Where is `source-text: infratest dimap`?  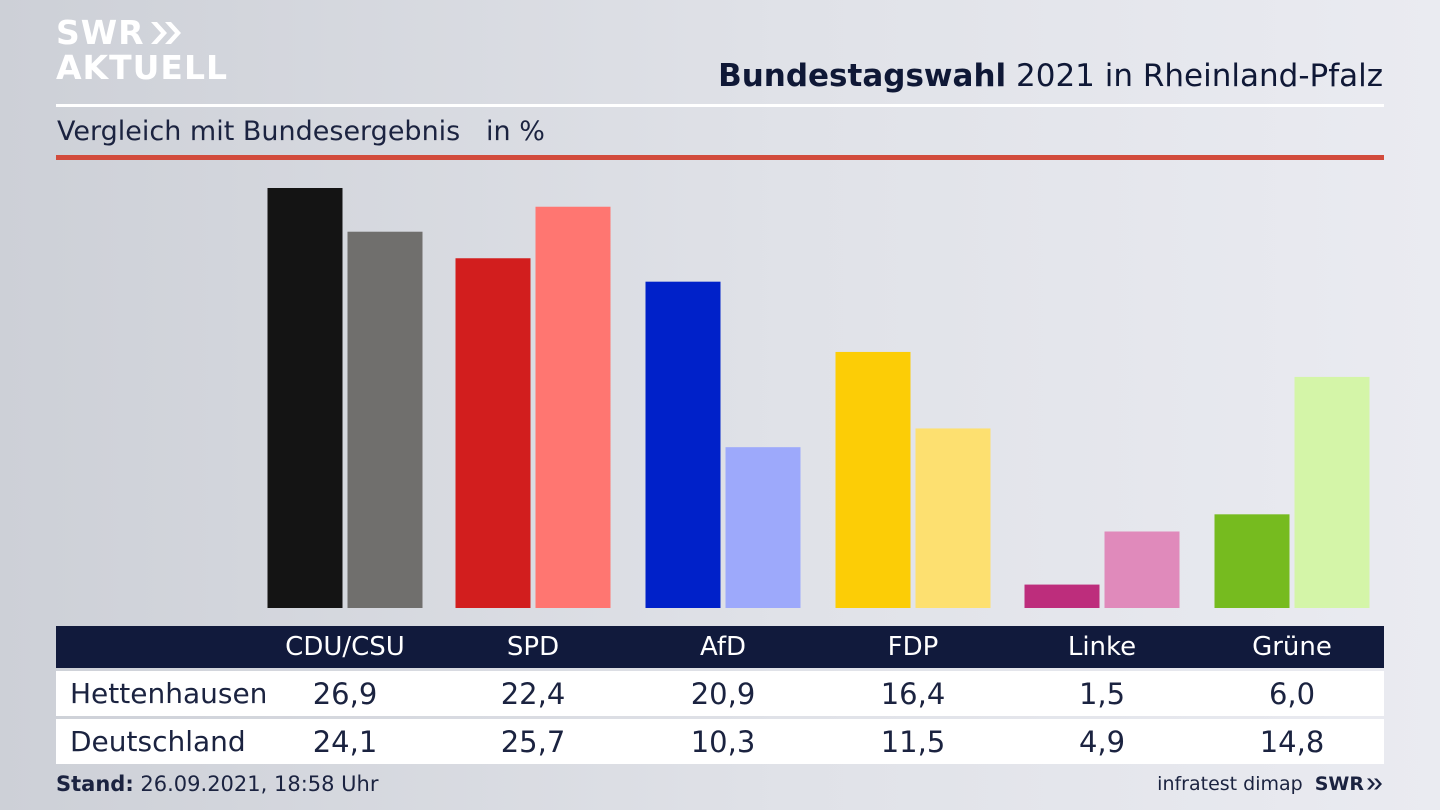 source-text: infratest dimap is located at coordinates (1230, 784).